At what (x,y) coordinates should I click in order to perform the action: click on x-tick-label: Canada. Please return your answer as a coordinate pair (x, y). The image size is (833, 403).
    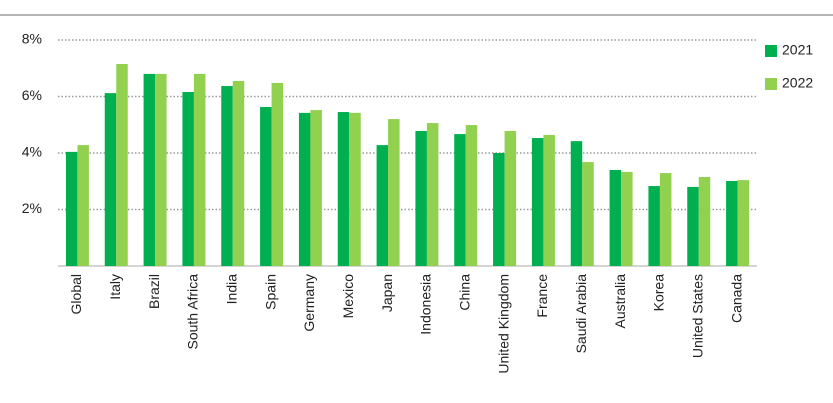
    Looking at the image, I should click on (736, 298).